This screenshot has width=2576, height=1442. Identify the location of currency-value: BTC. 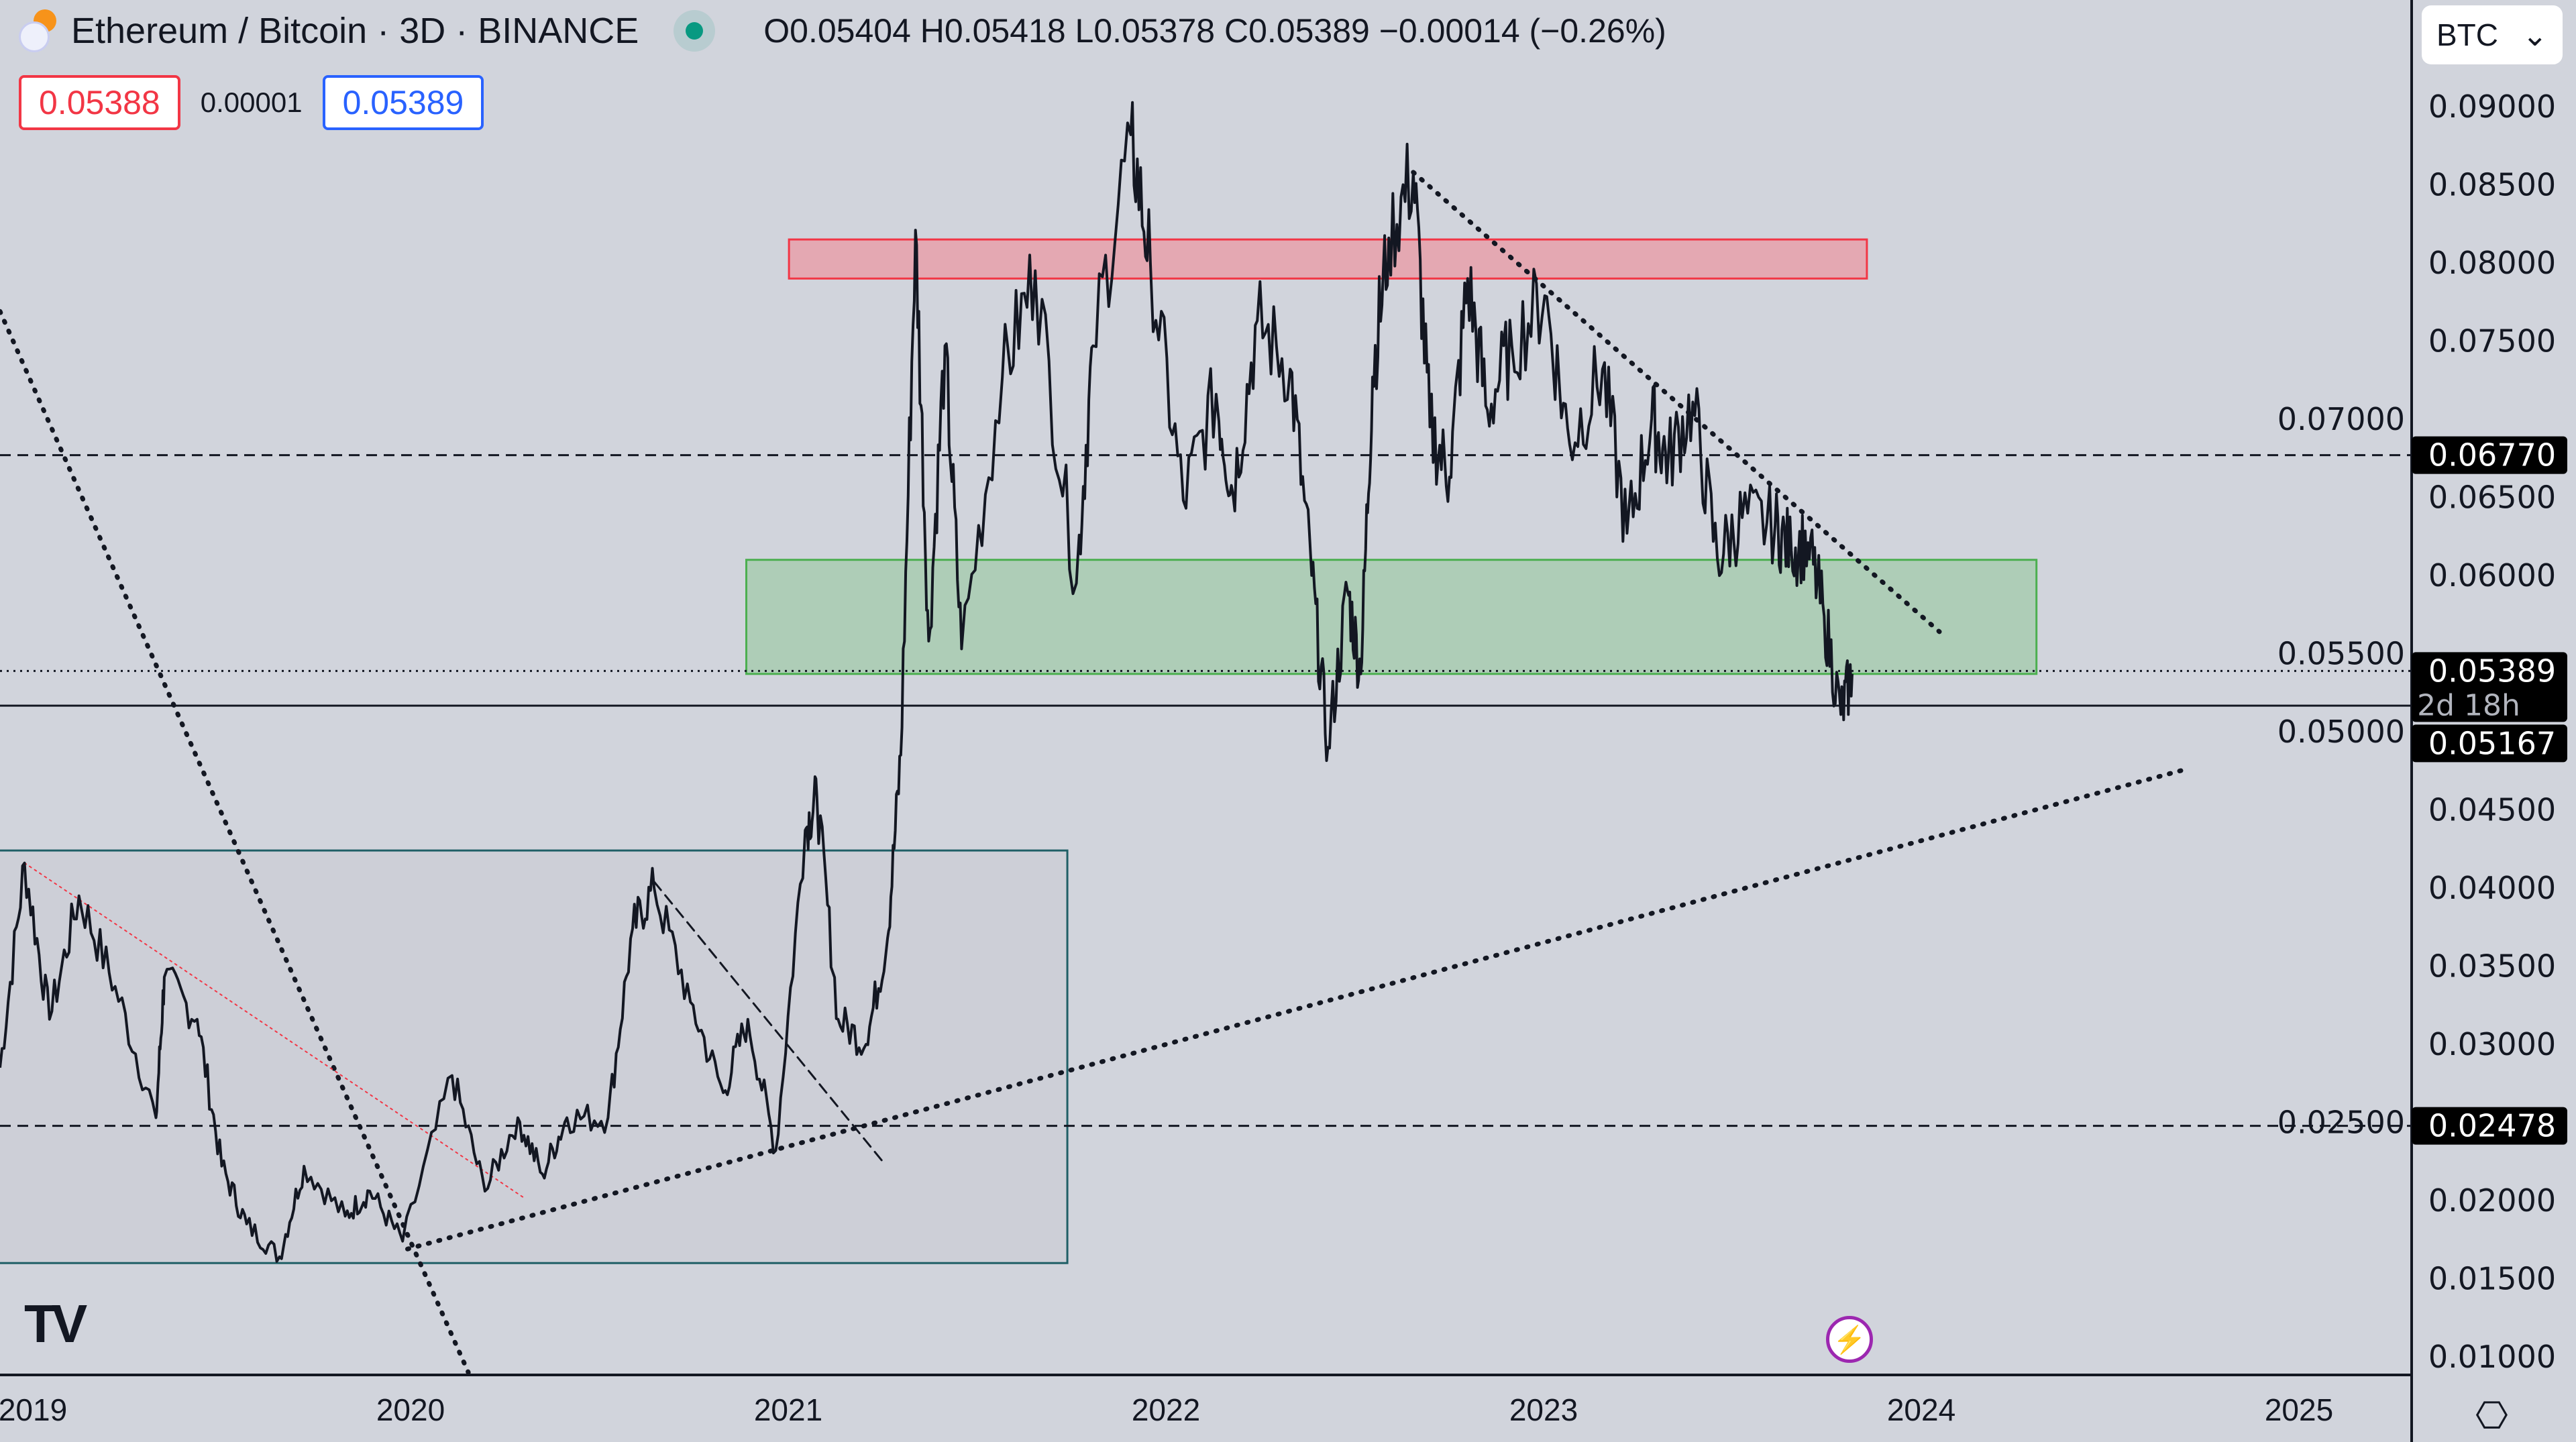
(2467, 34).